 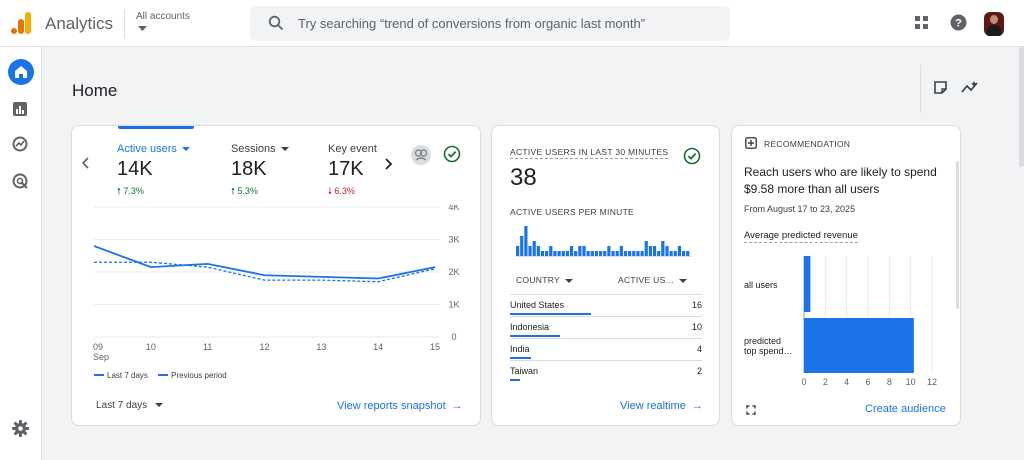 What do you see at coordinates (970, 87) in the screenshot?
I see `insights-icon` at bounding box center [970, 87].